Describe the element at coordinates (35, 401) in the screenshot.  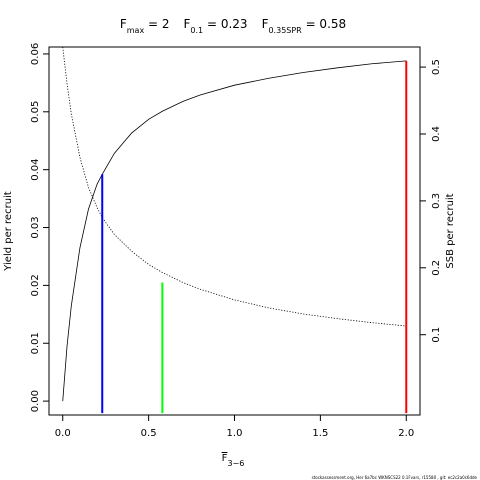
I see `y-left-tick-label: 0.00` at that location.